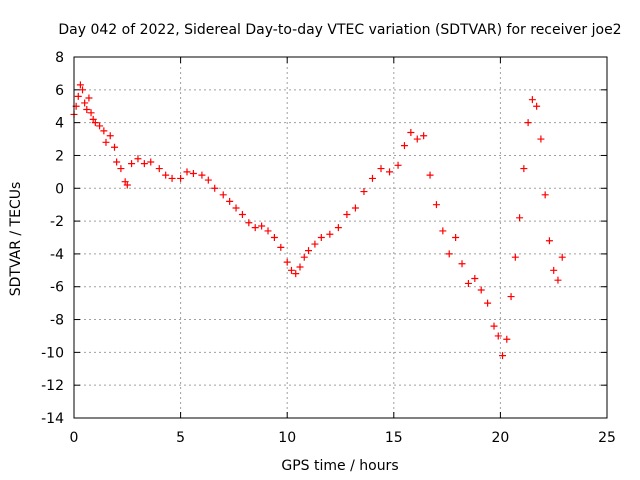  Describe the element at coordinates (74, 438) in the screenshot. I see `x-tick-label: 0` at that location.